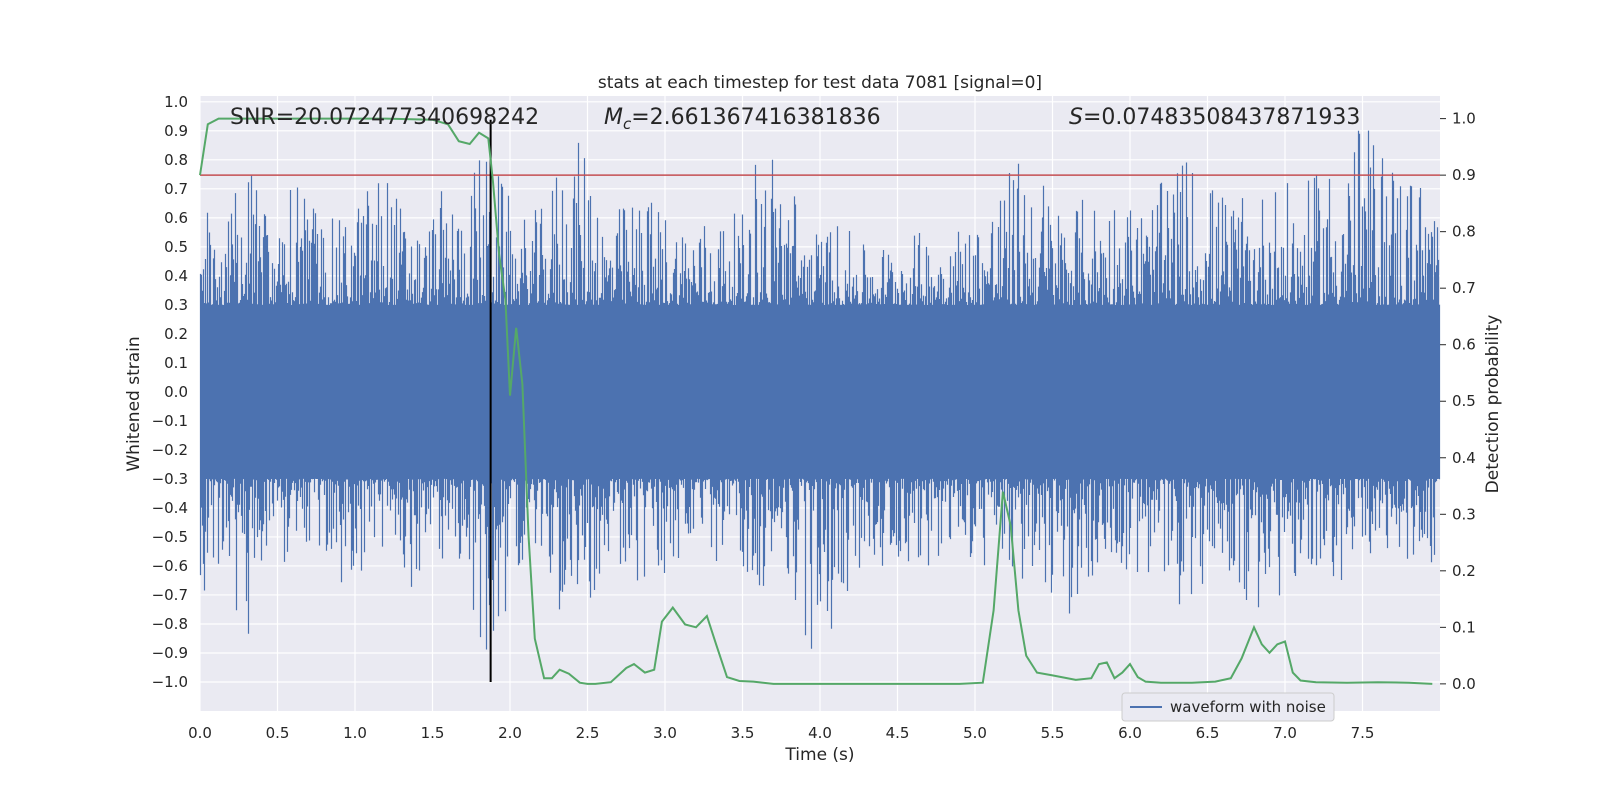 The width and height of the screenshot is (1600, 800). I want to click on x-tick-label: 1.5, so click(433, 733).